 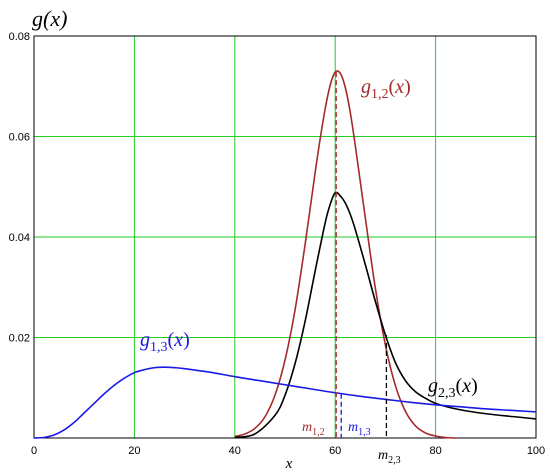 What do you see at coordinates (19, 188) in the screenshot?
I see `y-tick-labels: 0.02 0.04 0.06 0.08` at bounding box center [19, 188].